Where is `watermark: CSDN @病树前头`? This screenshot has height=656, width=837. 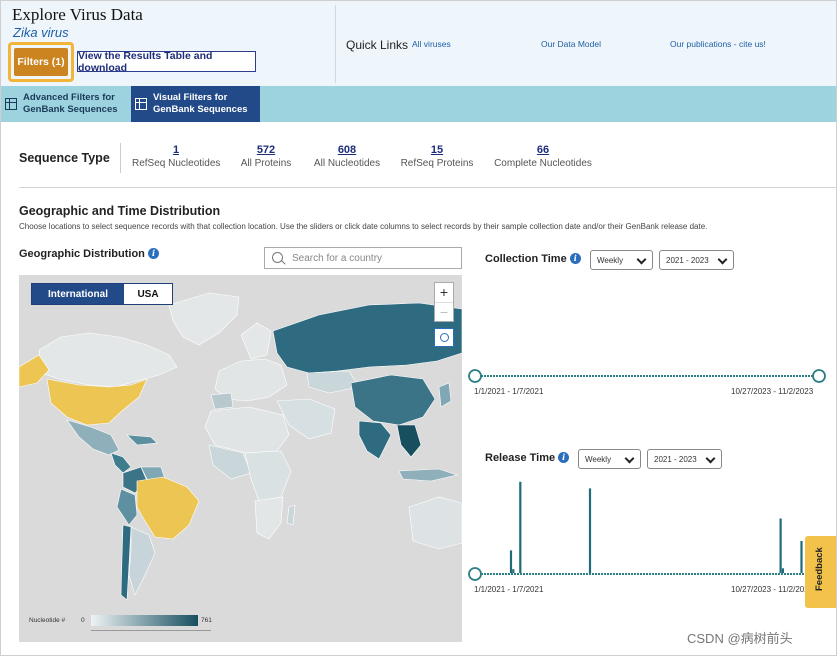
watermark: CSDN @病树前头 is located at coordinates (740, 638).